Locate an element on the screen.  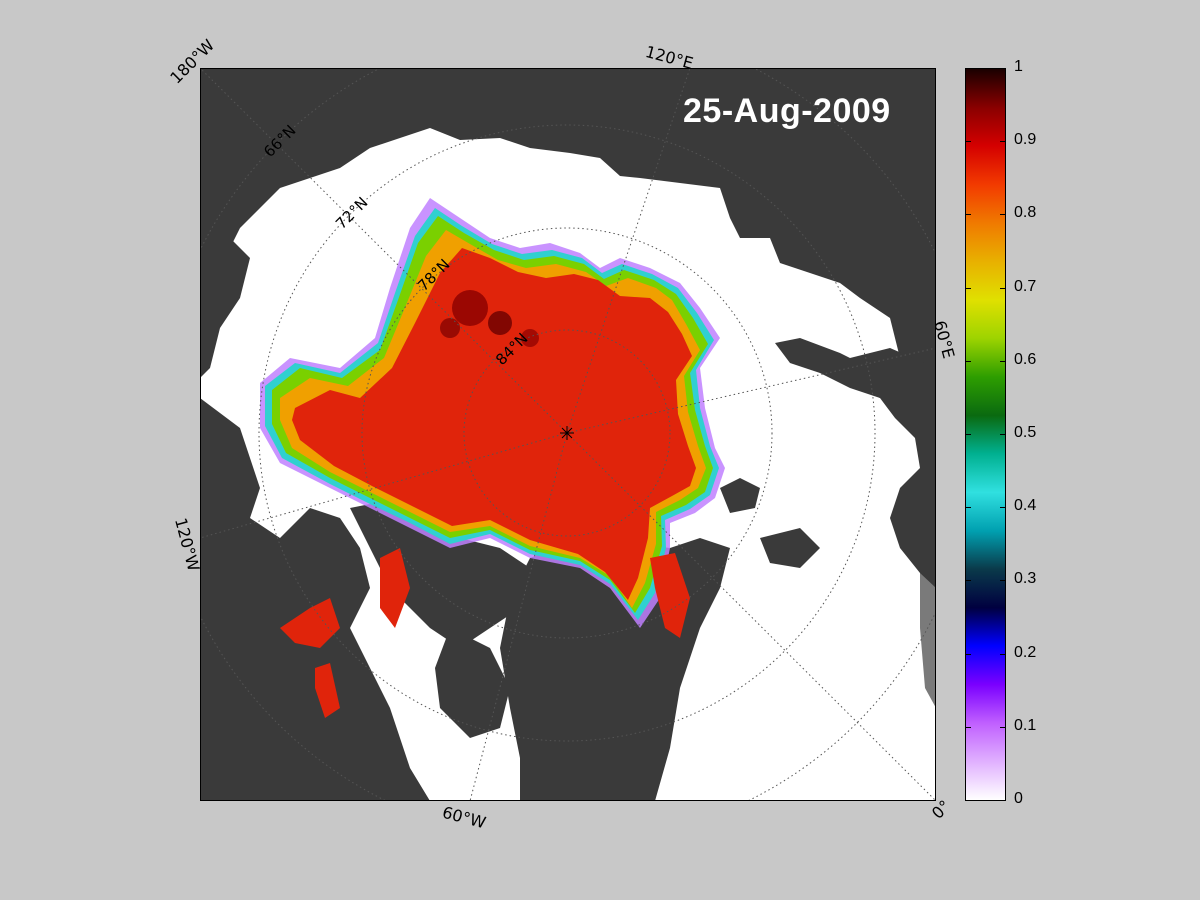
colorbar-tick-label: 0.8 is located at coordinates (1025, 213).